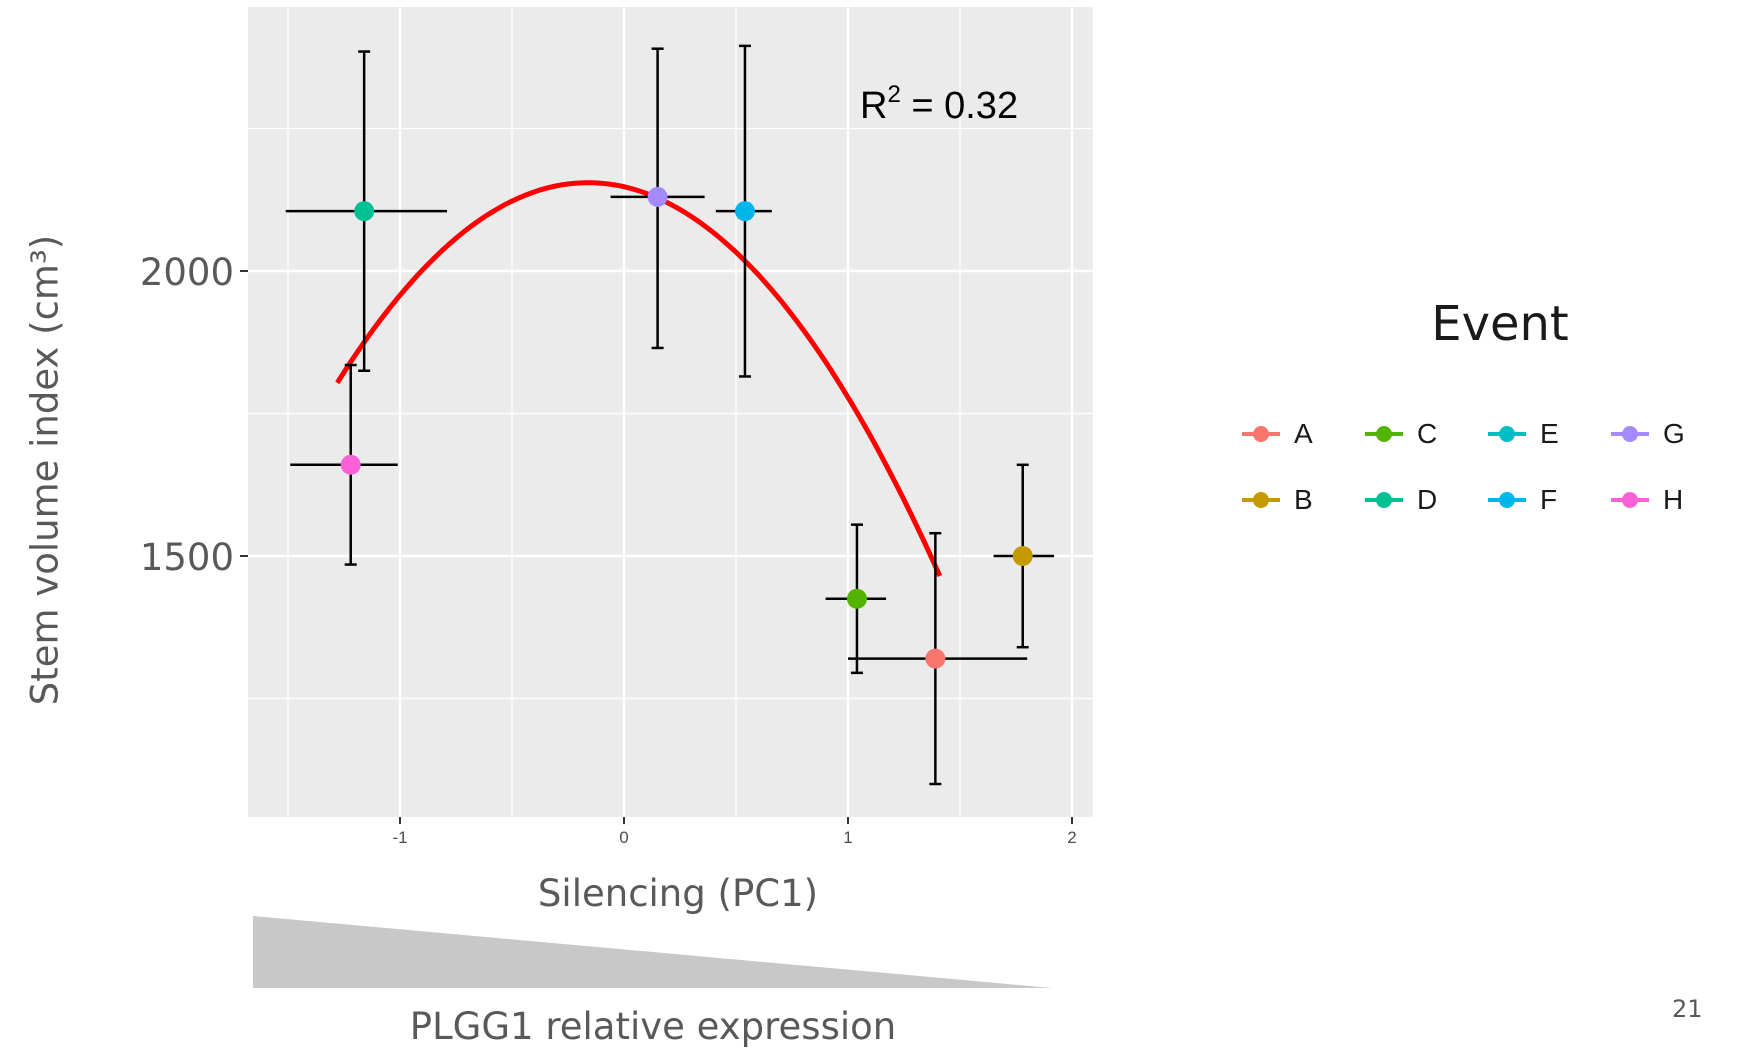 This screenshot has height=1048, width=1747. Describe the element at coordinates (1303, 433) in the screenshot. I see `legend-label: A` at that location.